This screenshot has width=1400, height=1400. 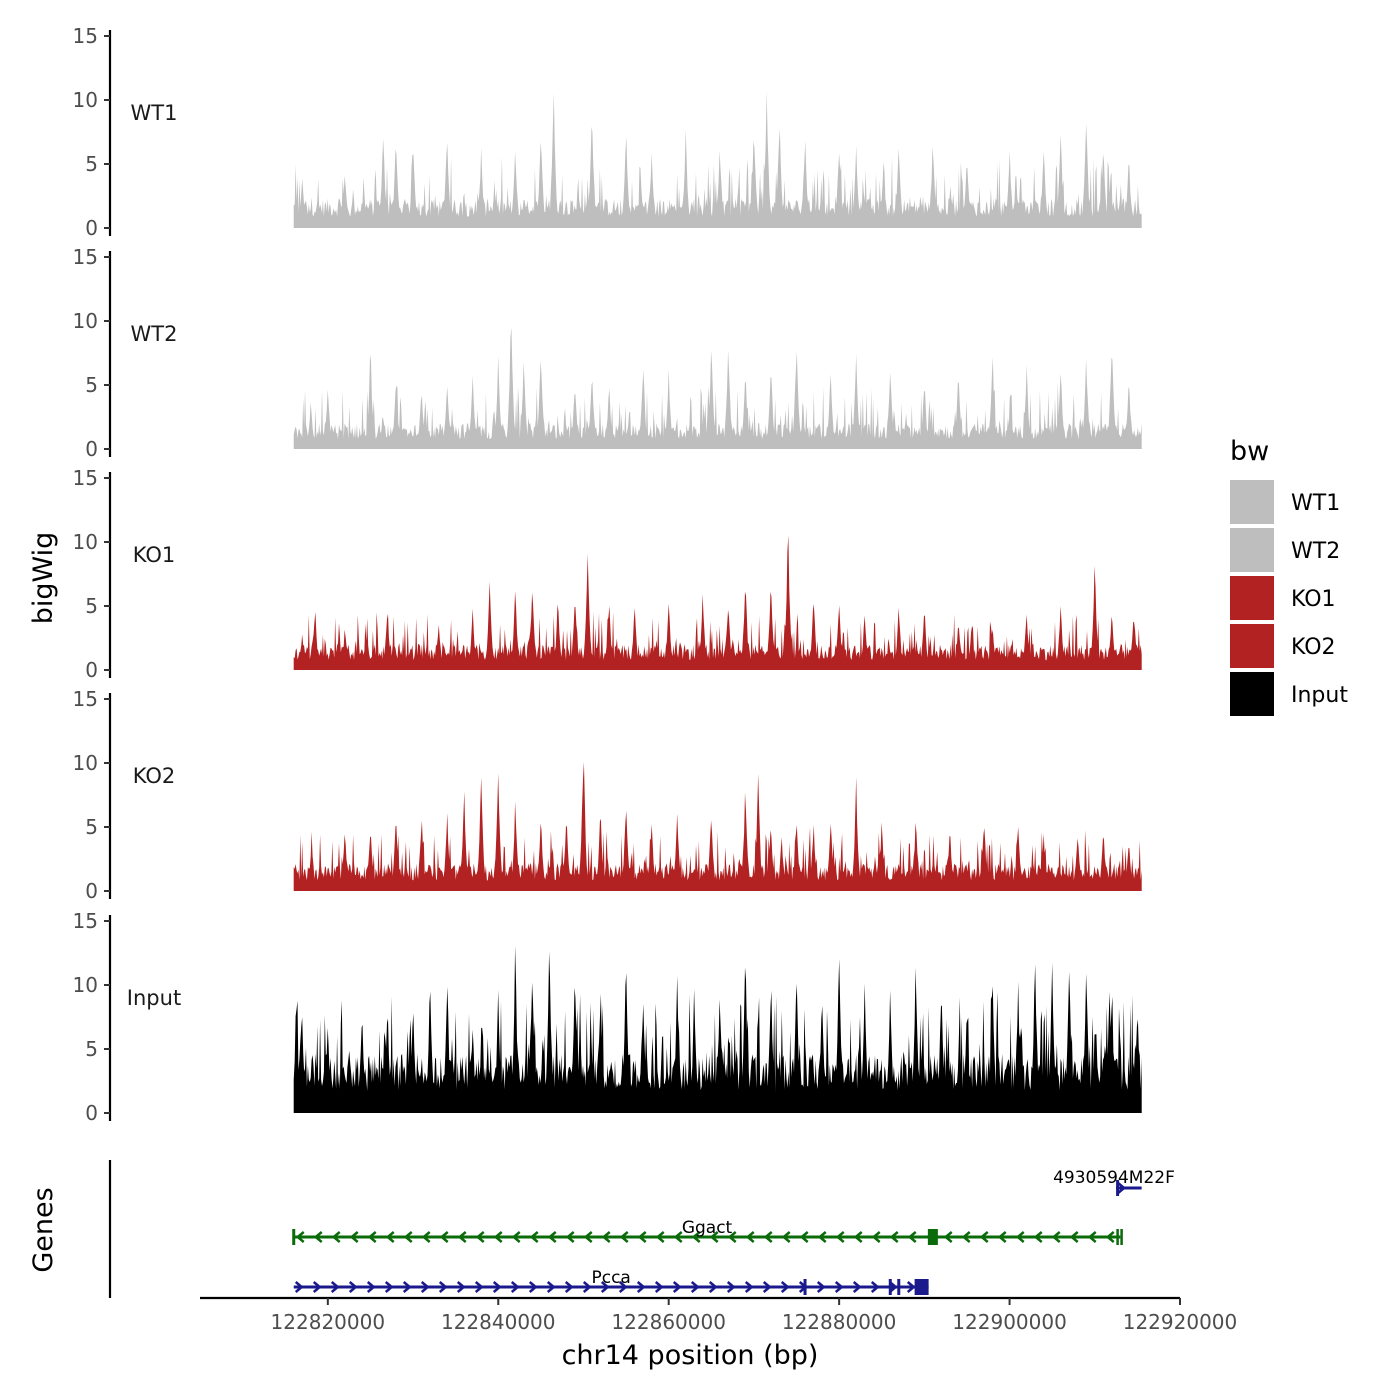 What do you see at coordinates (154, 555) in the screenshot?
I see `track-label: KO1` at bounding box center [154, 555].